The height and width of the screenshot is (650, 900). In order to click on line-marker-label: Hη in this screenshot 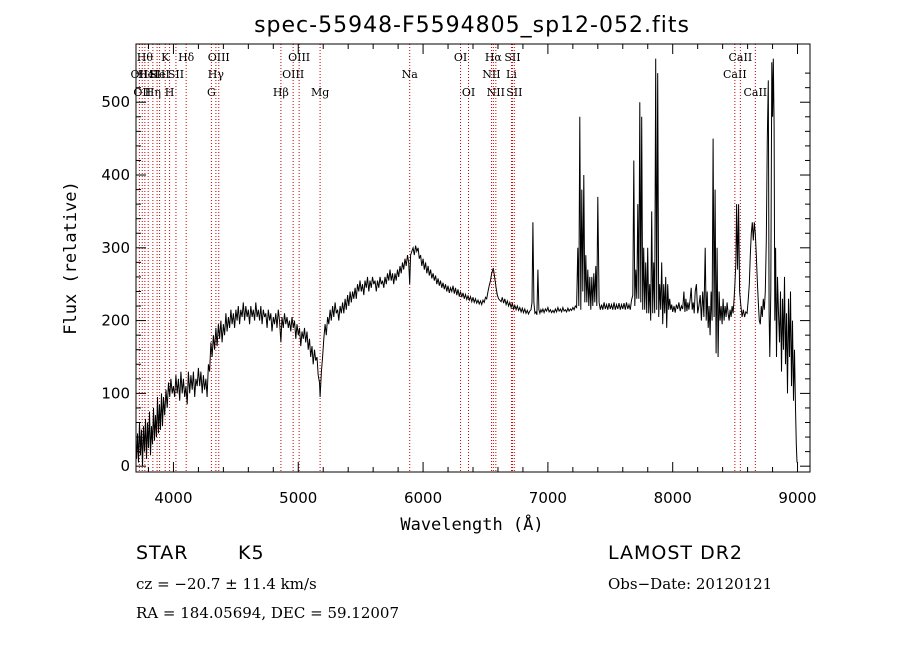, I will do `click(153, 92)`.